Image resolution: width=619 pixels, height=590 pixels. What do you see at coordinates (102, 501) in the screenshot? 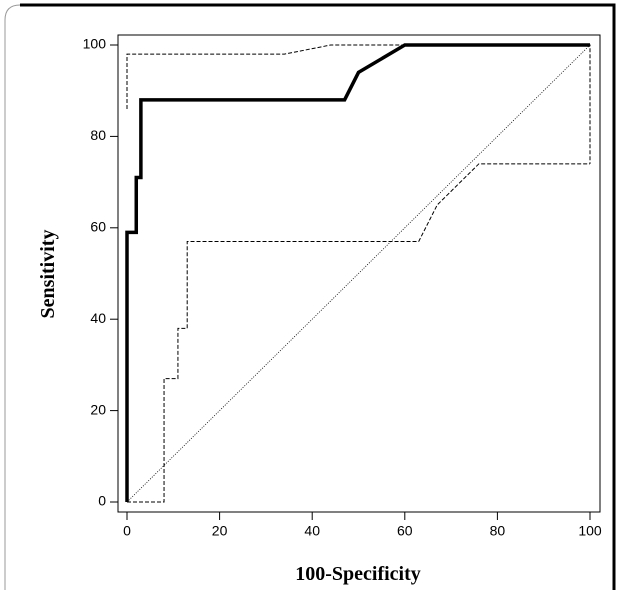
I see `y-tick-label: 0` at bounding box center [102, 501].